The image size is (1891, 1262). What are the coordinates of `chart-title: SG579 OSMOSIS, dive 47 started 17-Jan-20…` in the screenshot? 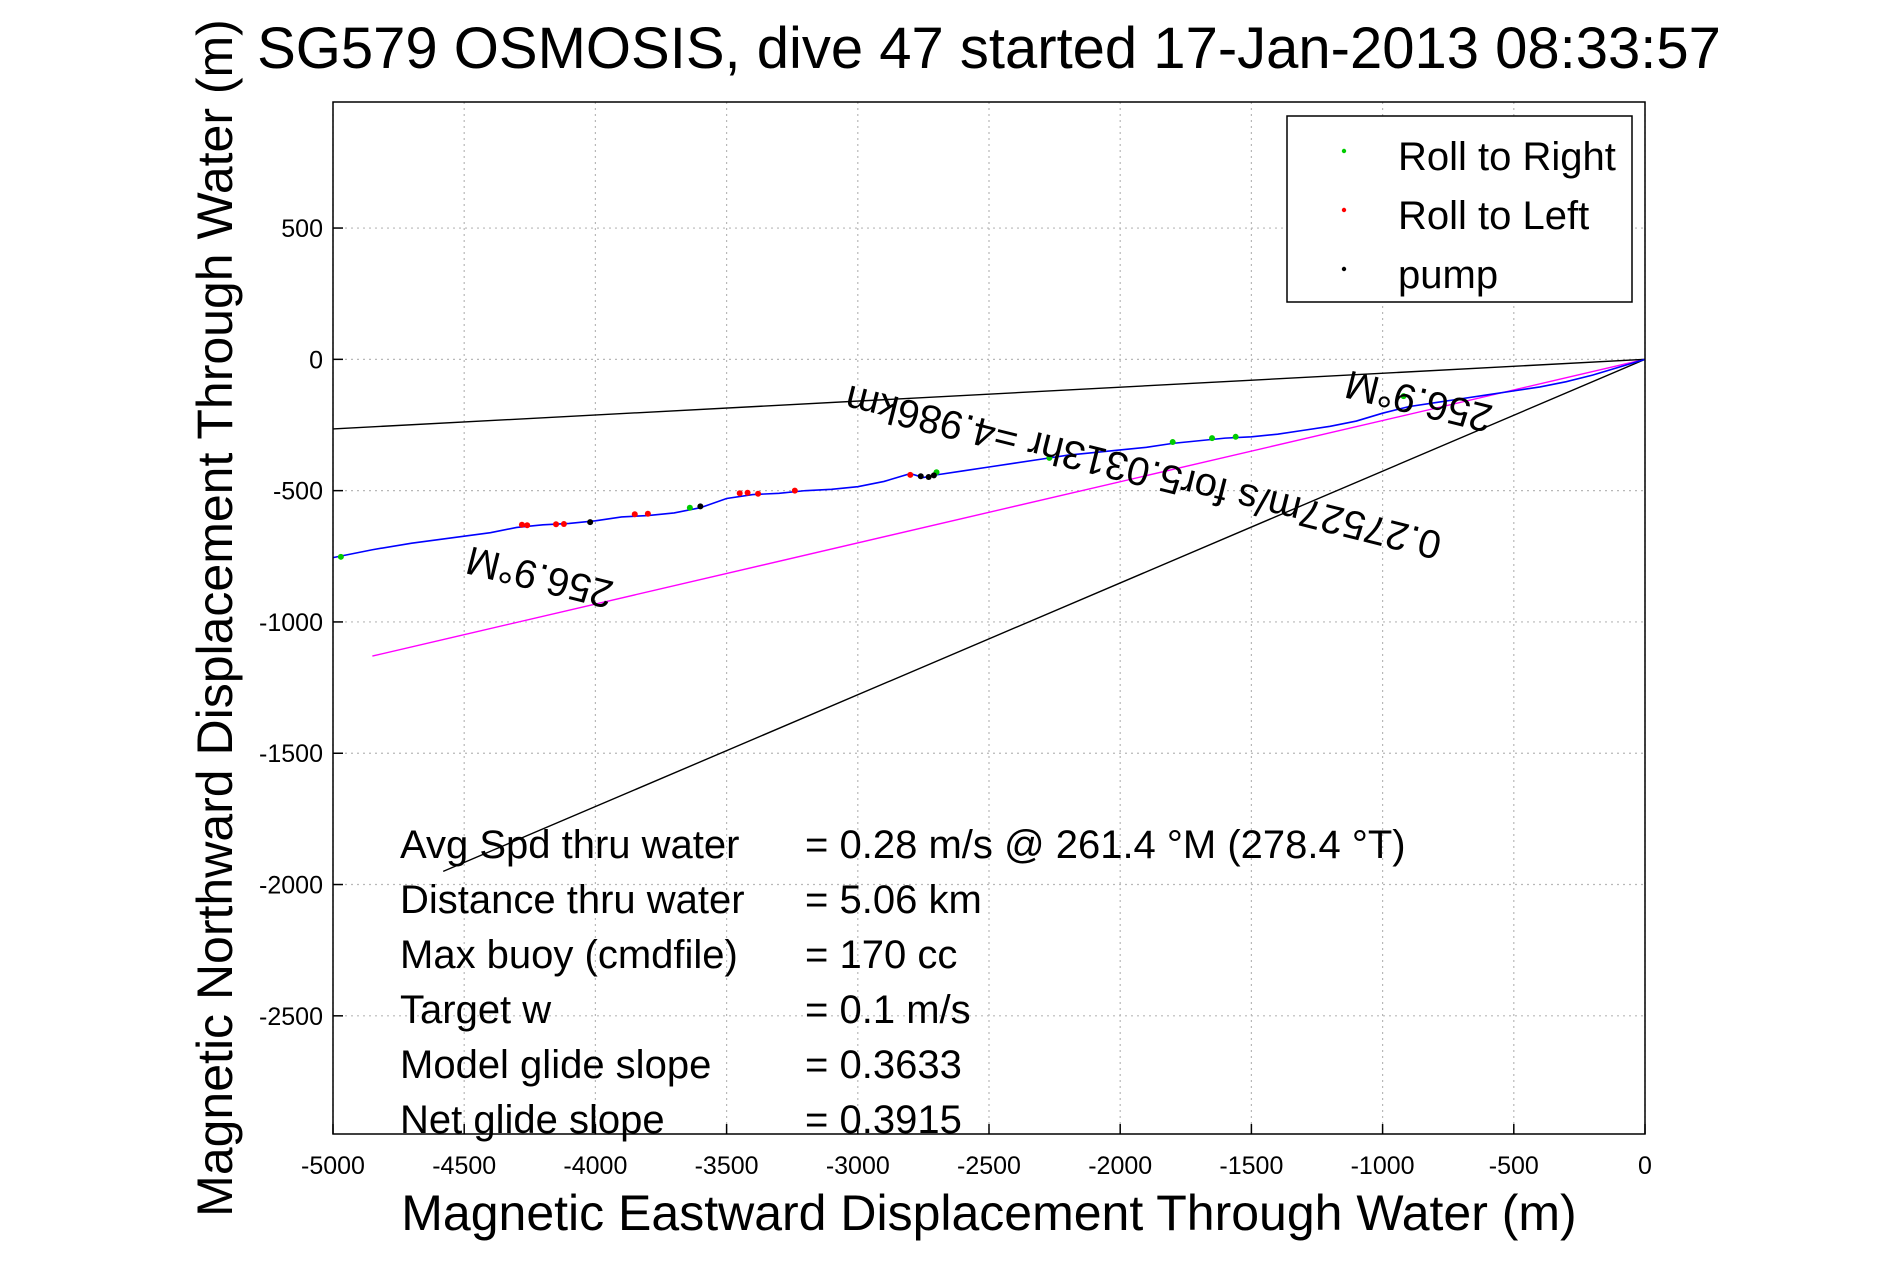 It's located at (989, 48).